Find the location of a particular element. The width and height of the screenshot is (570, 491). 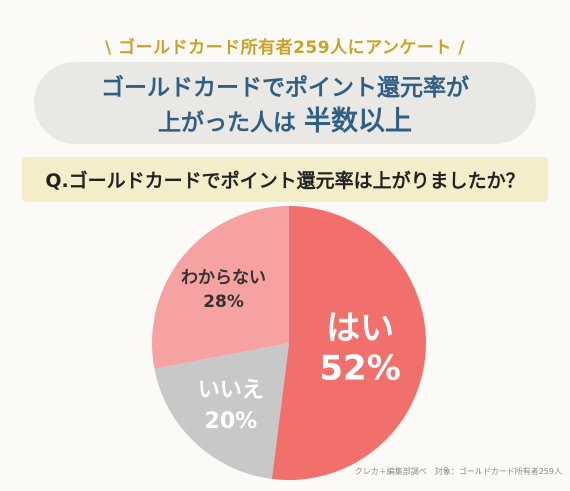

slice-value-yes: 52% is located at coordinates (359, 368).